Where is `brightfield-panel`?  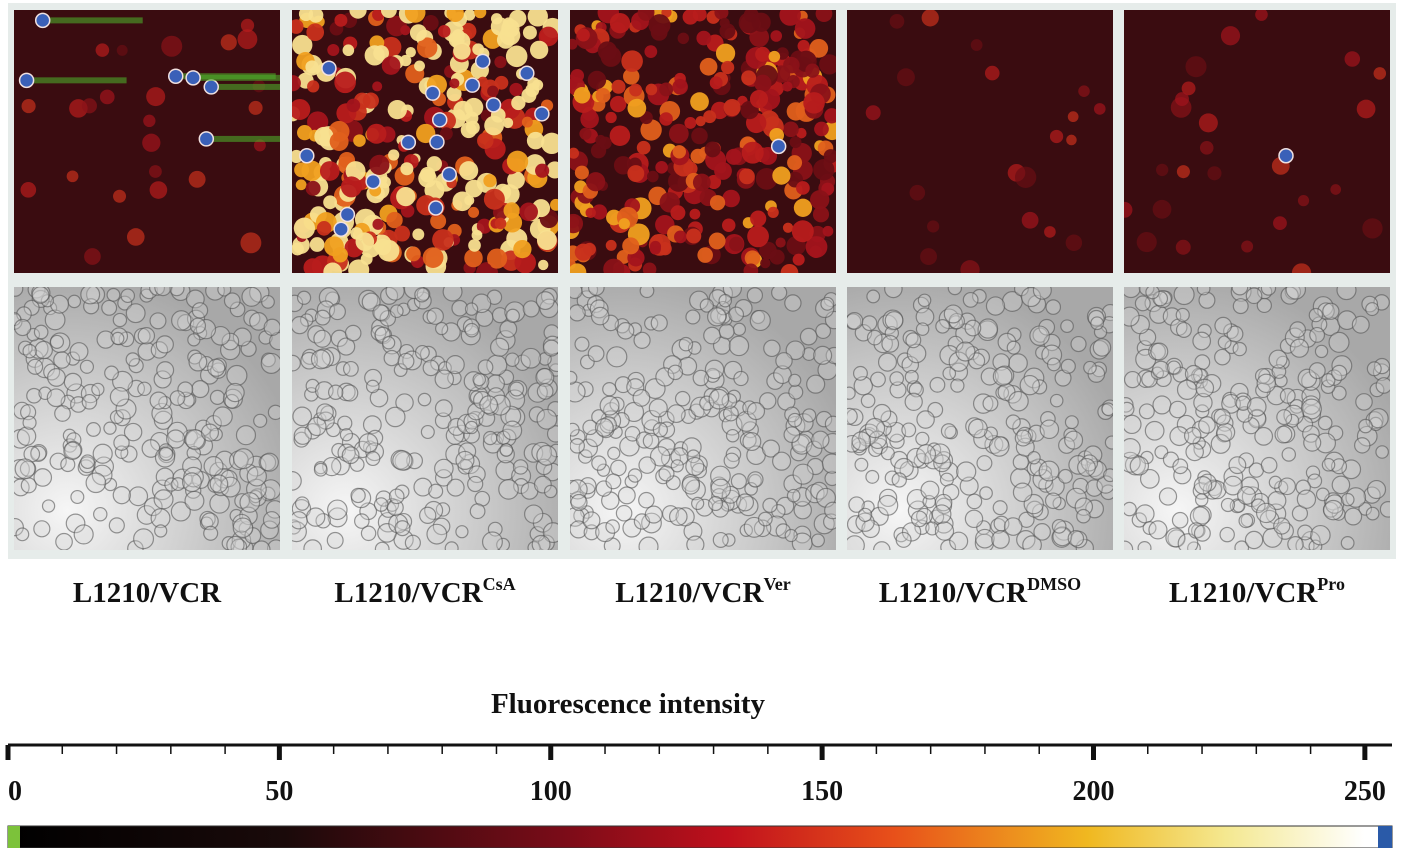
brightfield-panel is located at coordinates (1257, 418).